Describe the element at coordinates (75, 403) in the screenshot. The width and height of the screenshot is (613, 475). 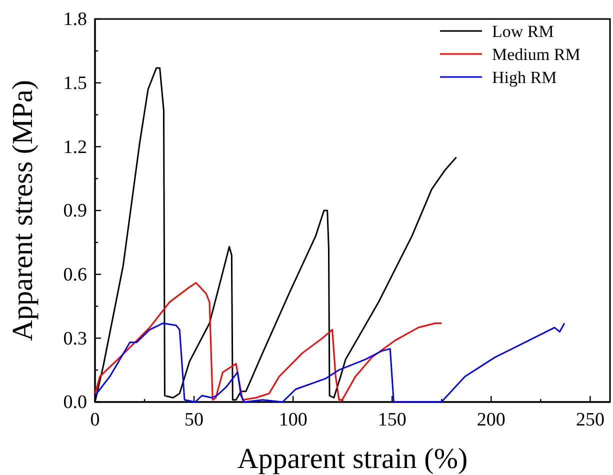
I see `y-tick-label: 0.0` at that location.